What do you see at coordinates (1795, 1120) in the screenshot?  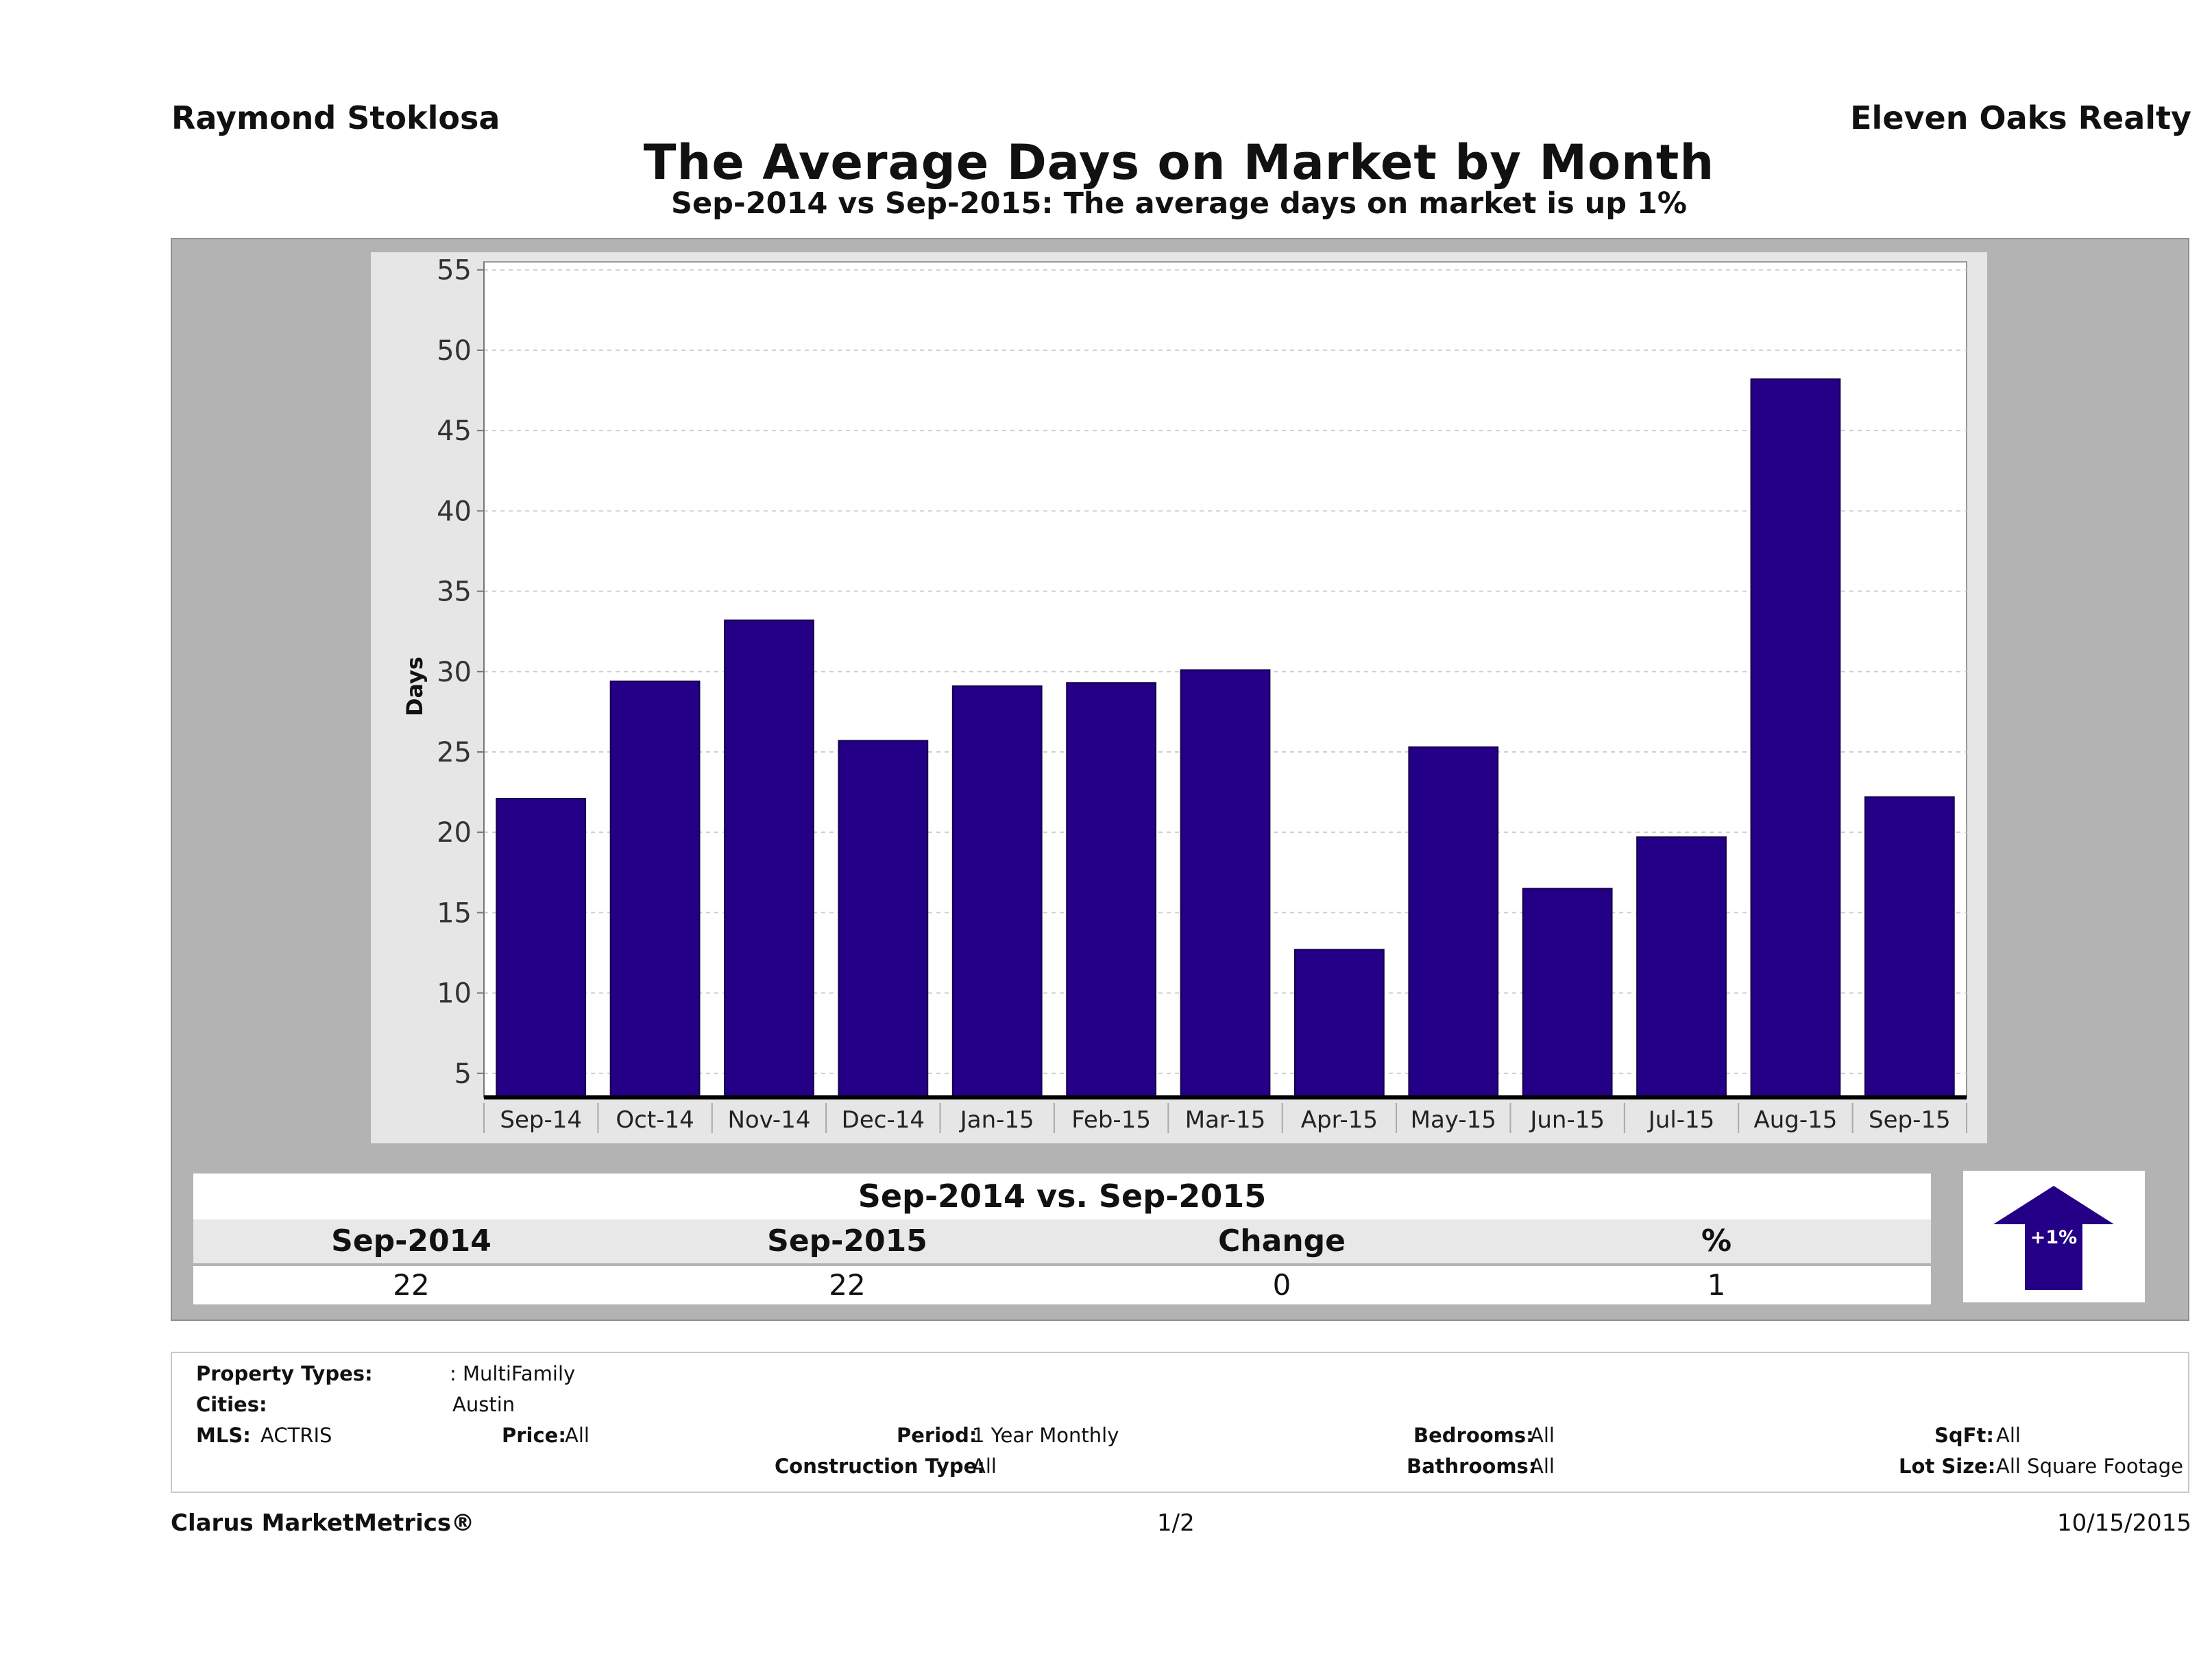 I see `x-tick-label: Aug-15` at bounding box center [1795, 1120].